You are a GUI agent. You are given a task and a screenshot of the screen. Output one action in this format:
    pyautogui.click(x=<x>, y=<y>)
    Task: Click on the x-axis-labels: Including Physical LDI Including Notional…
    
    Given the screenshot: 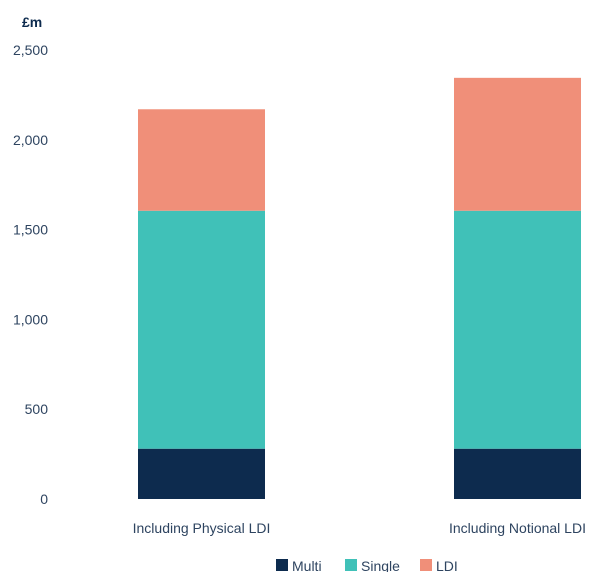 What is the action you would take?
    pyautogui.click(x=359, y=528)
    